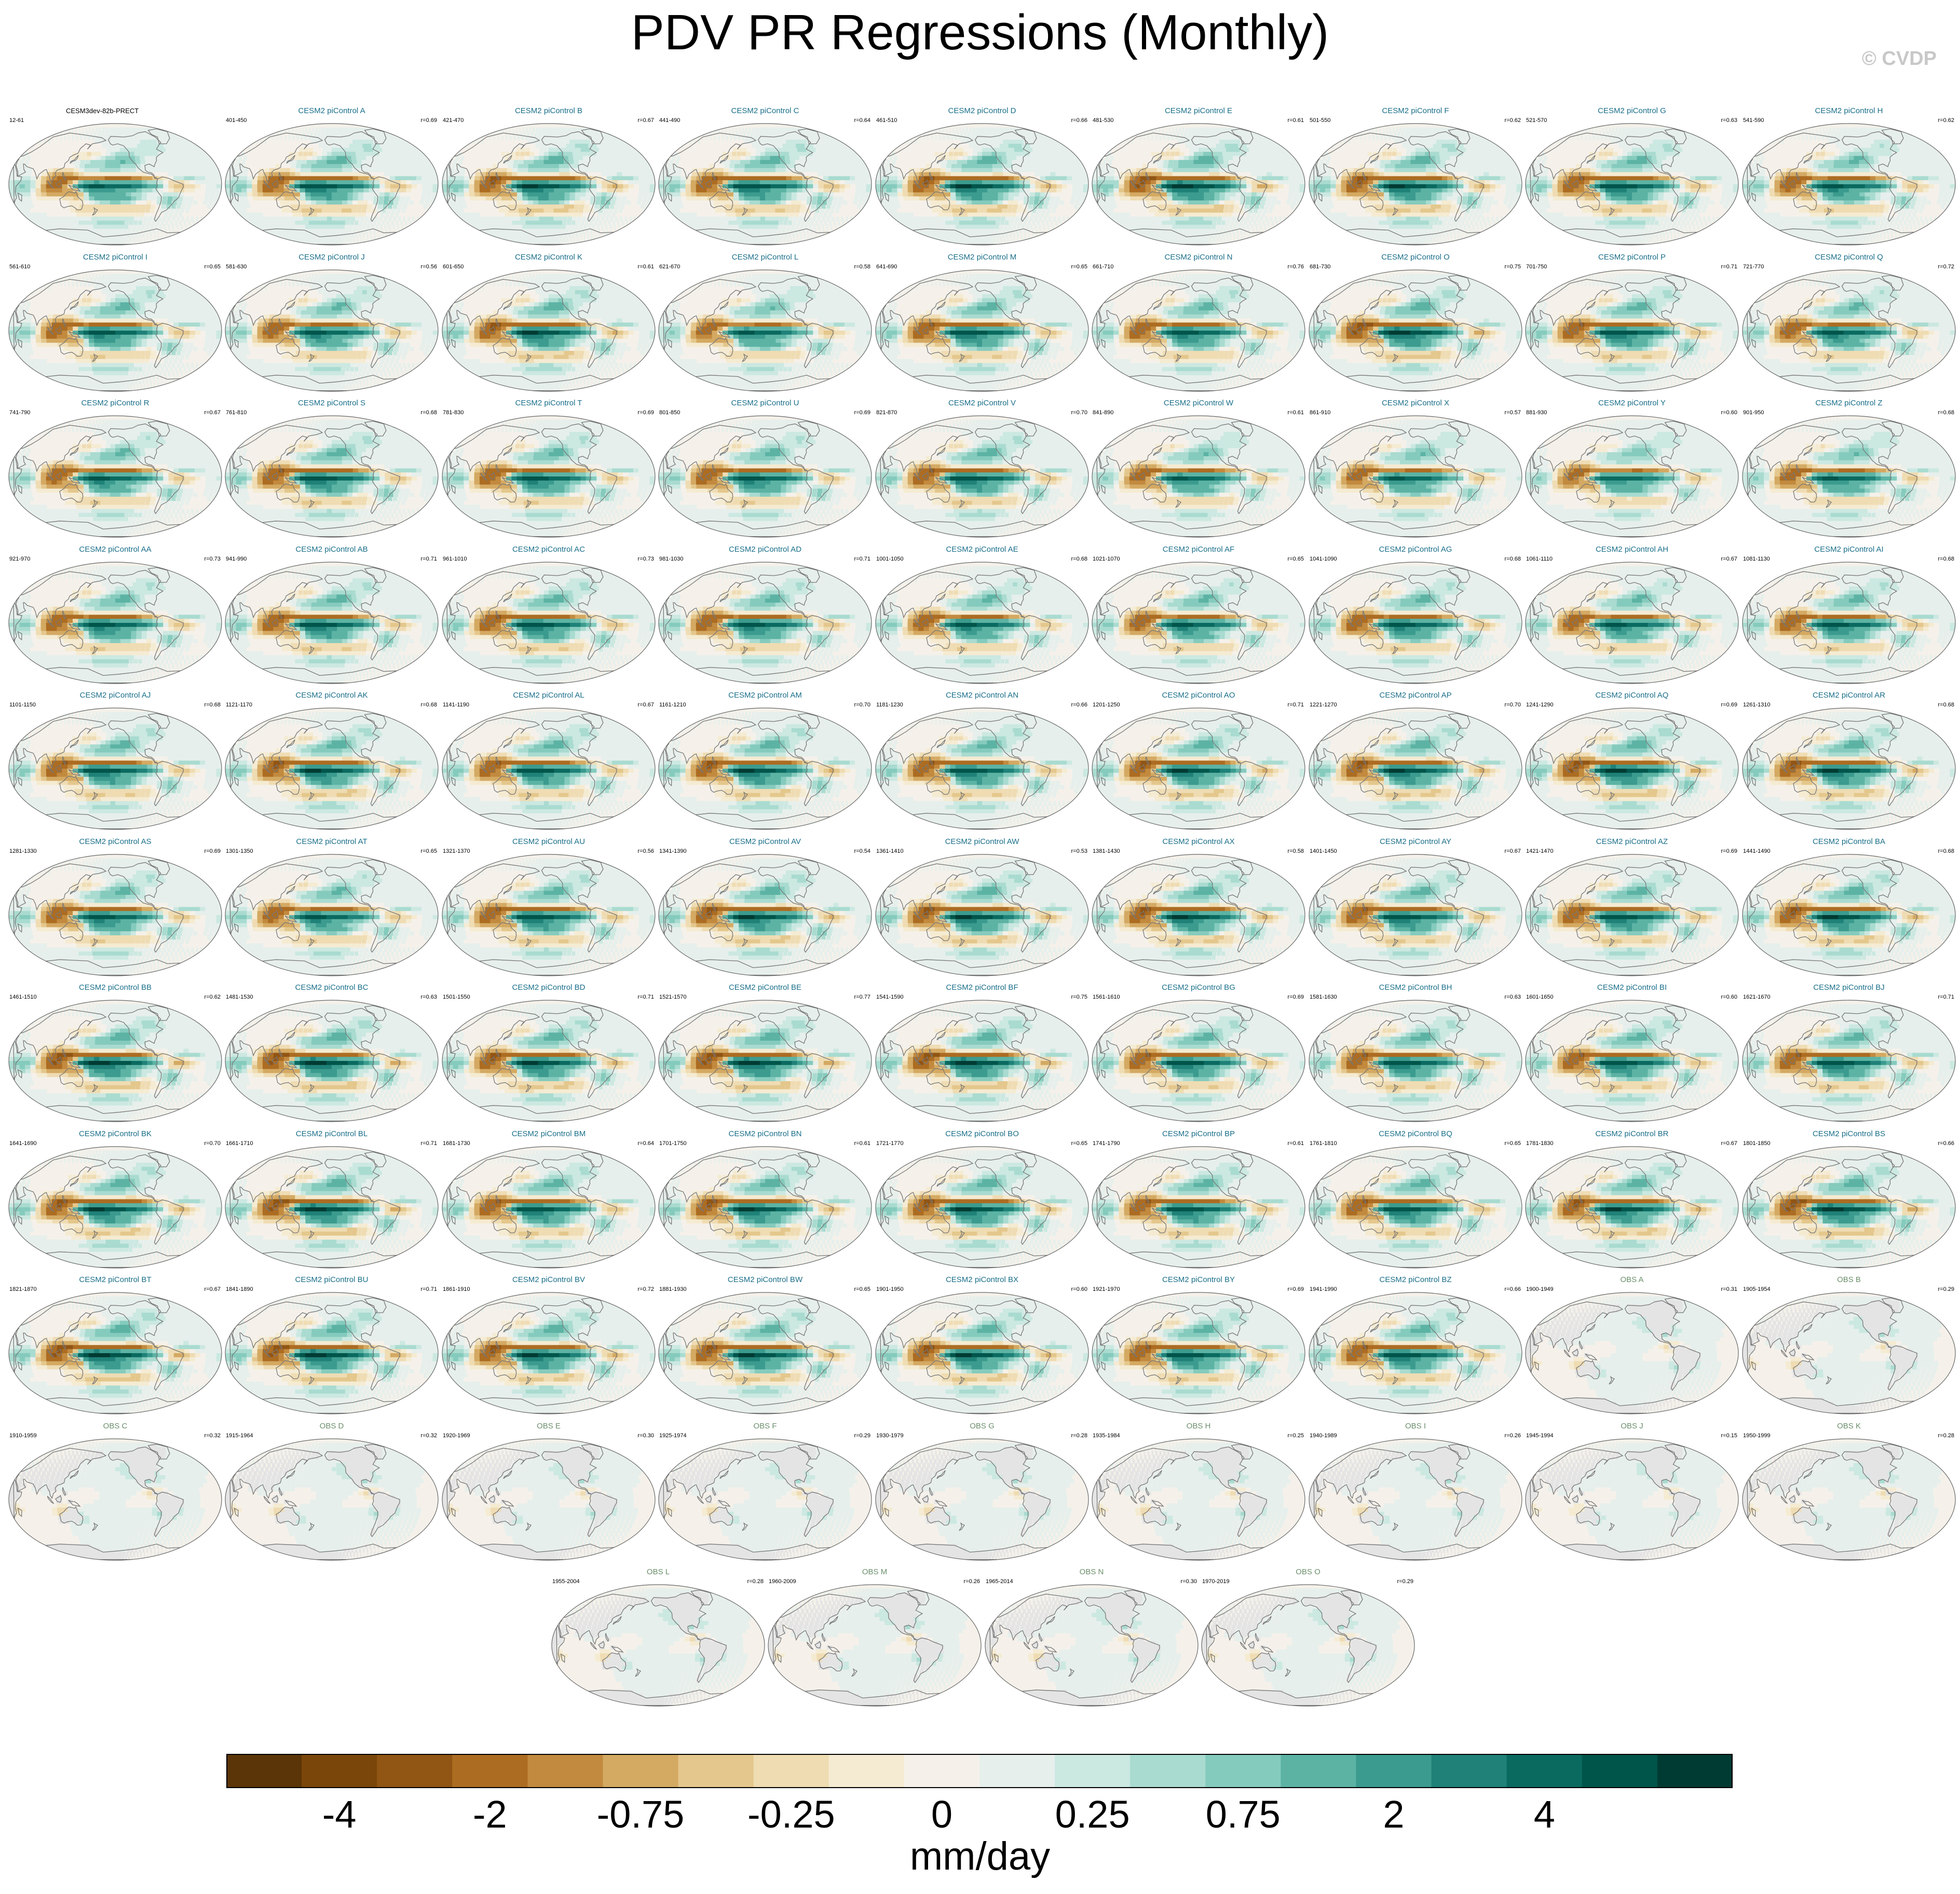  What do you see at coordinates (1848, 761) in the screenshot?
I see `map-panel: CESM2 piControl AR 1261-1310 r=0.68` at bounding box center [1848, 761].